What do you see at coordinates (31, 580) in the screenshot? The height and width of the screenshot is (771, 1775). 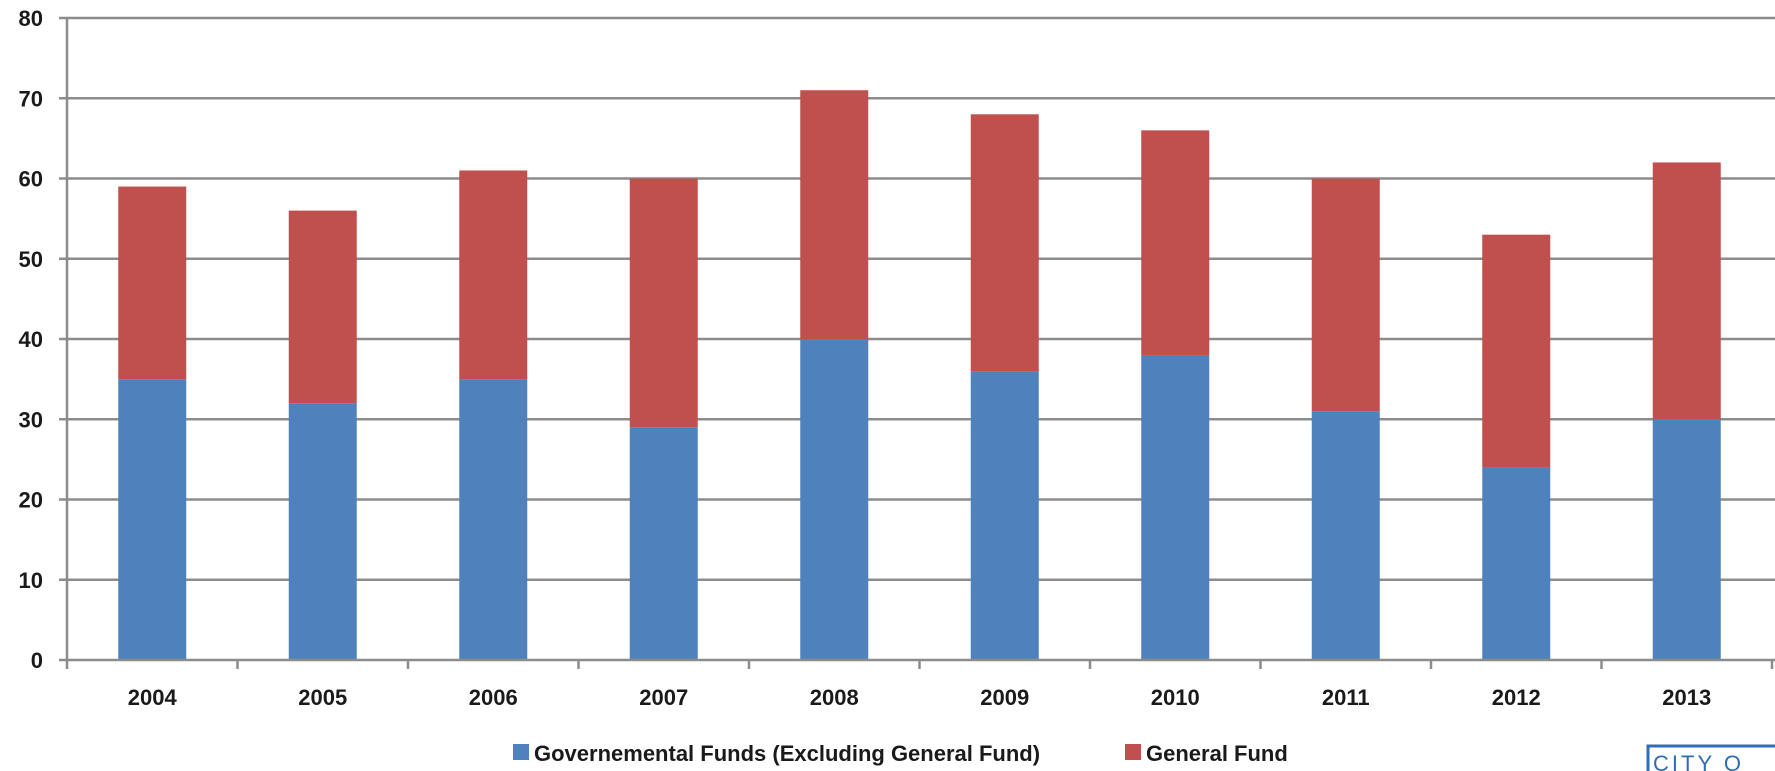 I see `y-tick-label: 10` at bounding box center [31, 580].